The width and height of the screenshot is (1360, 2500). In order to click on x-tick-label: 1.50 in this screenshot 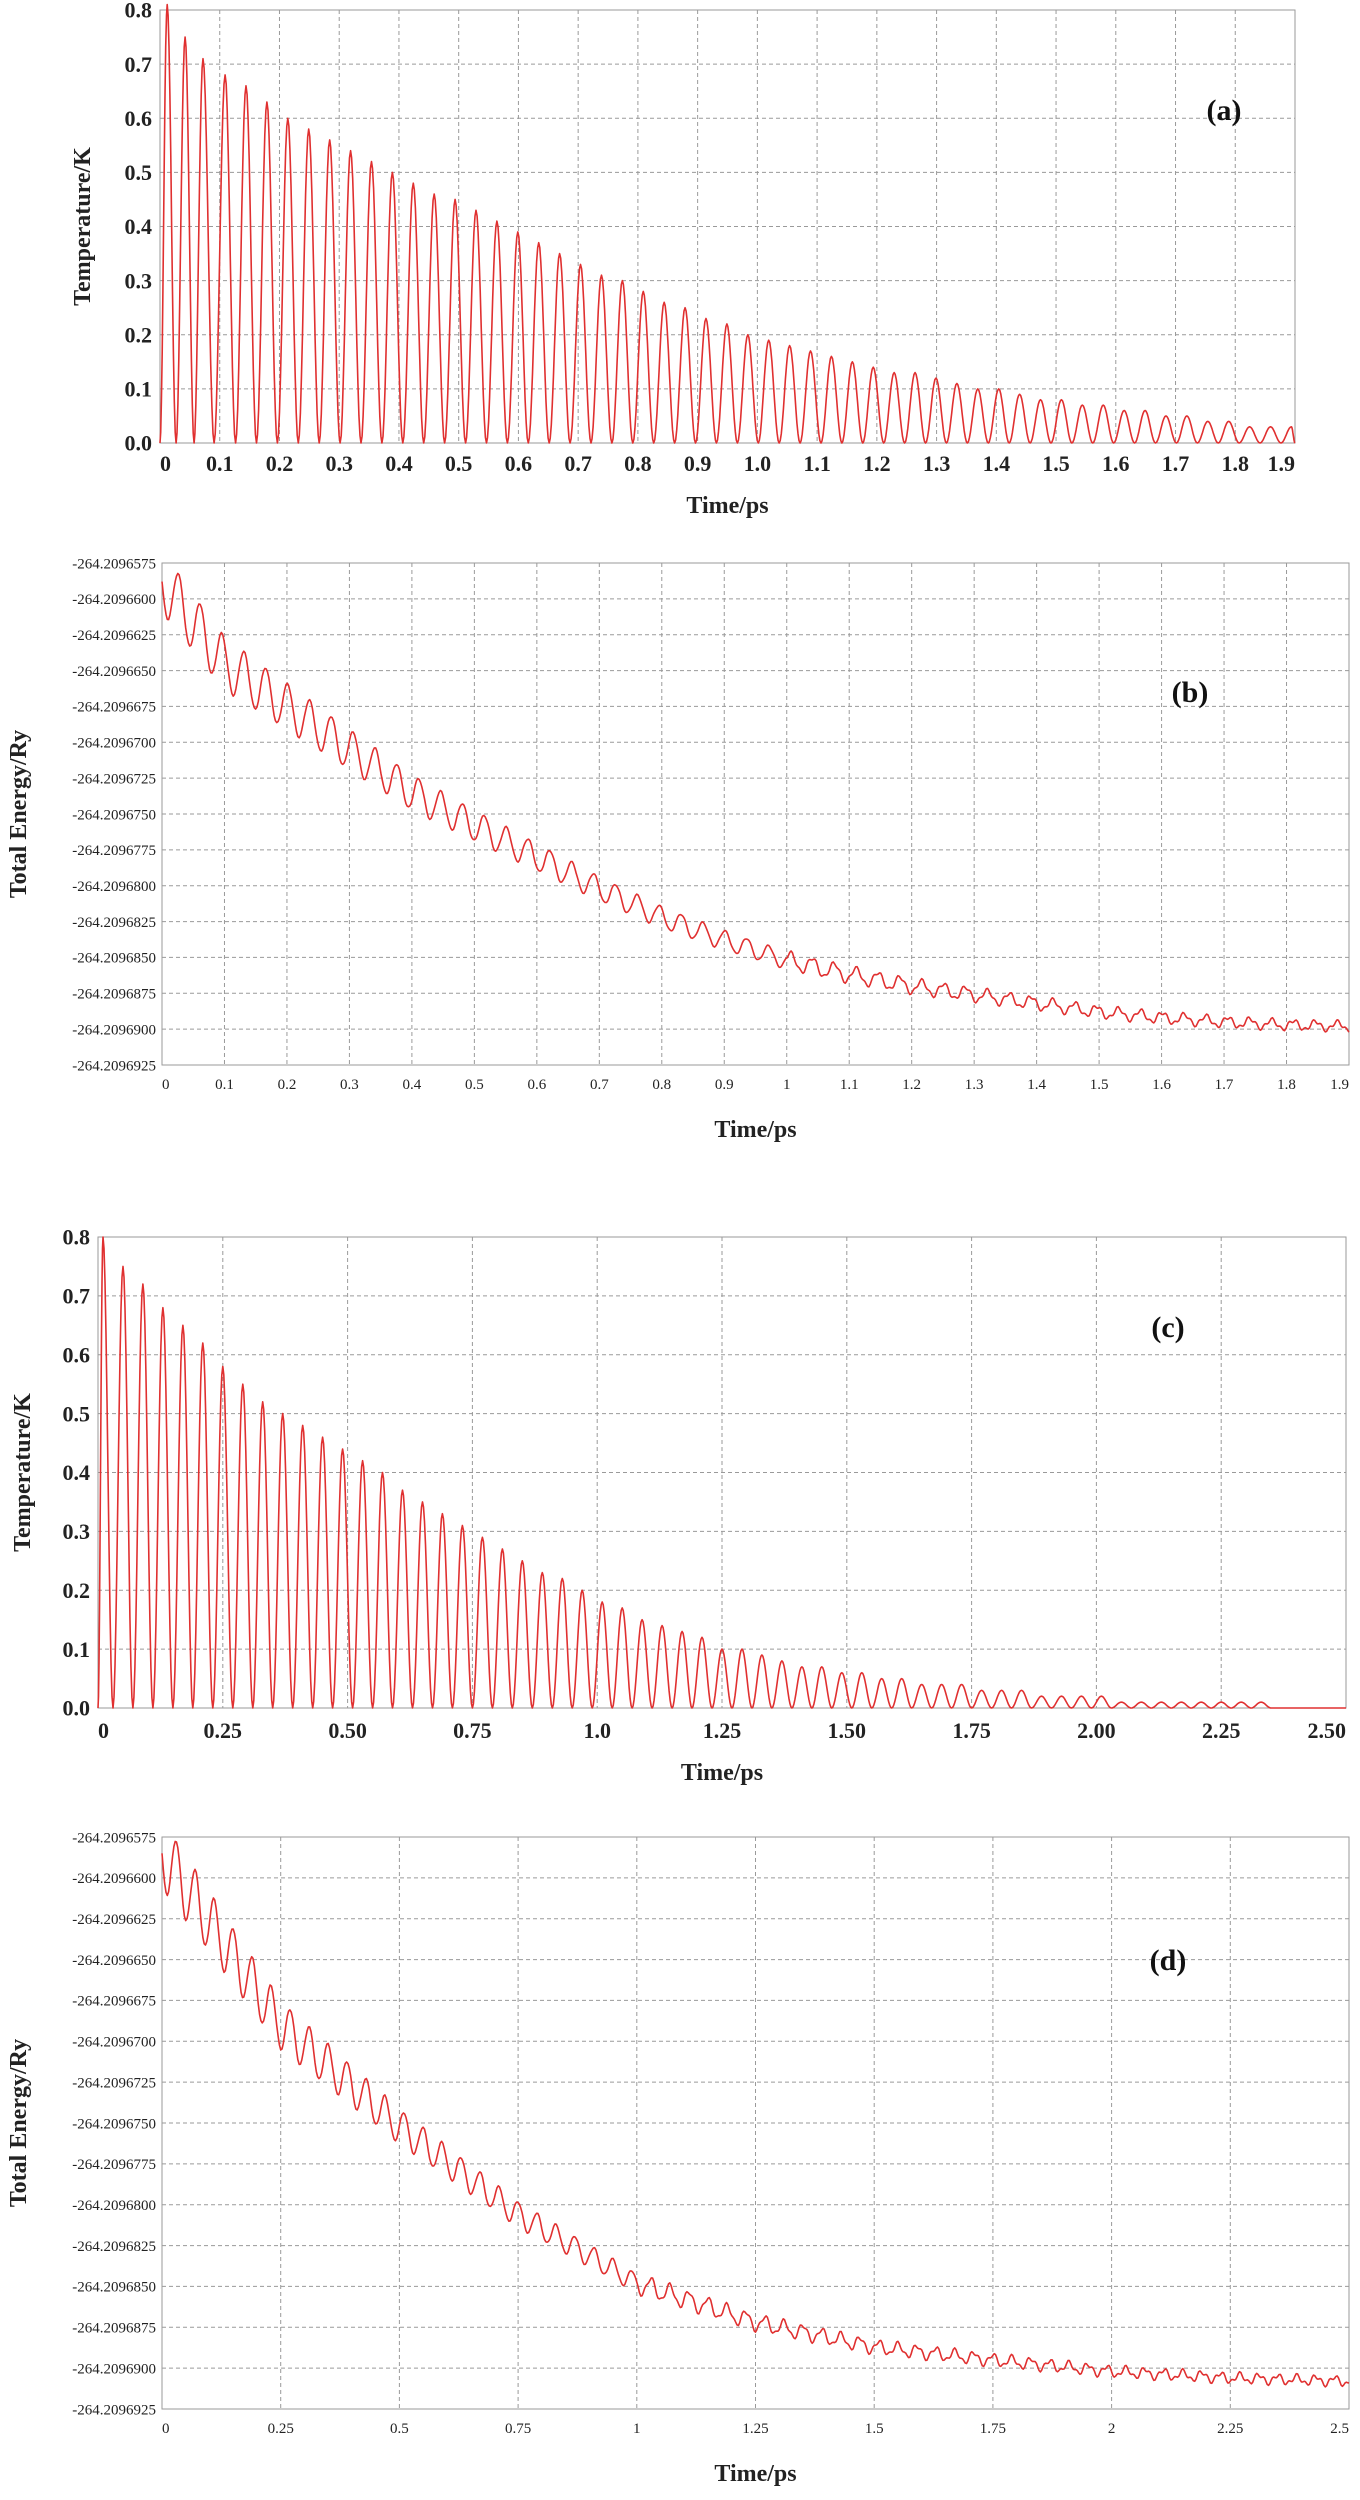, I will do `click(847, 1730)`.